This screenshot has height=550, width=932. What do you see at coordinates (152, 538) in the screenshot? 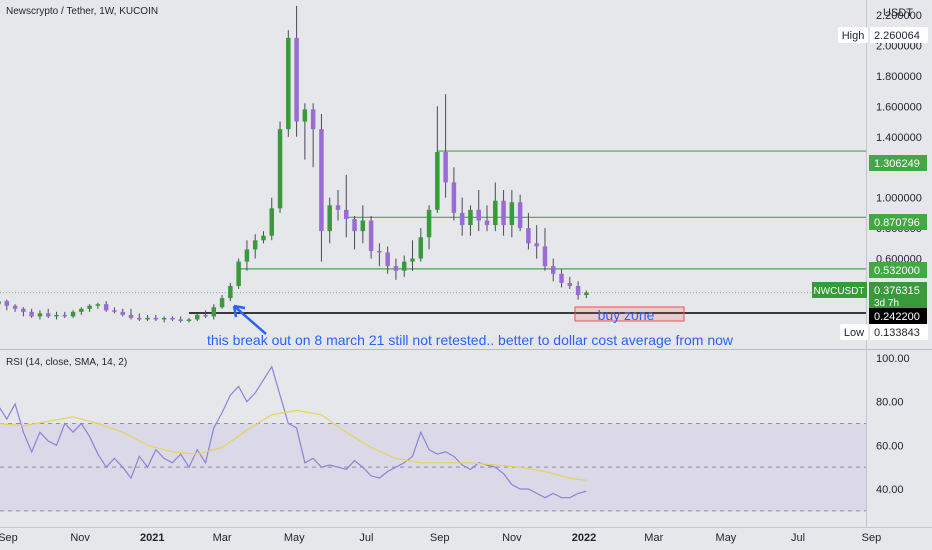
I see `time-tick-label: 2021` at bounding box center [152, 538].